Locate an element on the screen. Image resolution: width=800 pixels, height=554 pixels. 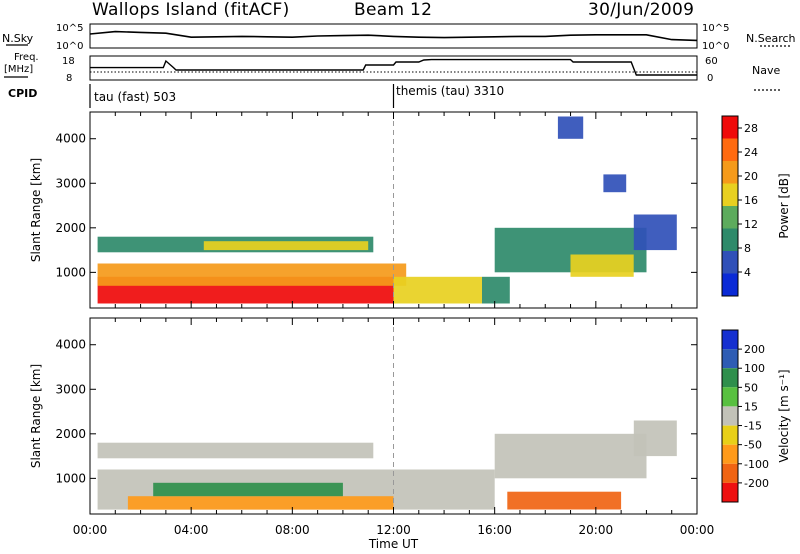
freq-frame is located at coordinates (393, 68).